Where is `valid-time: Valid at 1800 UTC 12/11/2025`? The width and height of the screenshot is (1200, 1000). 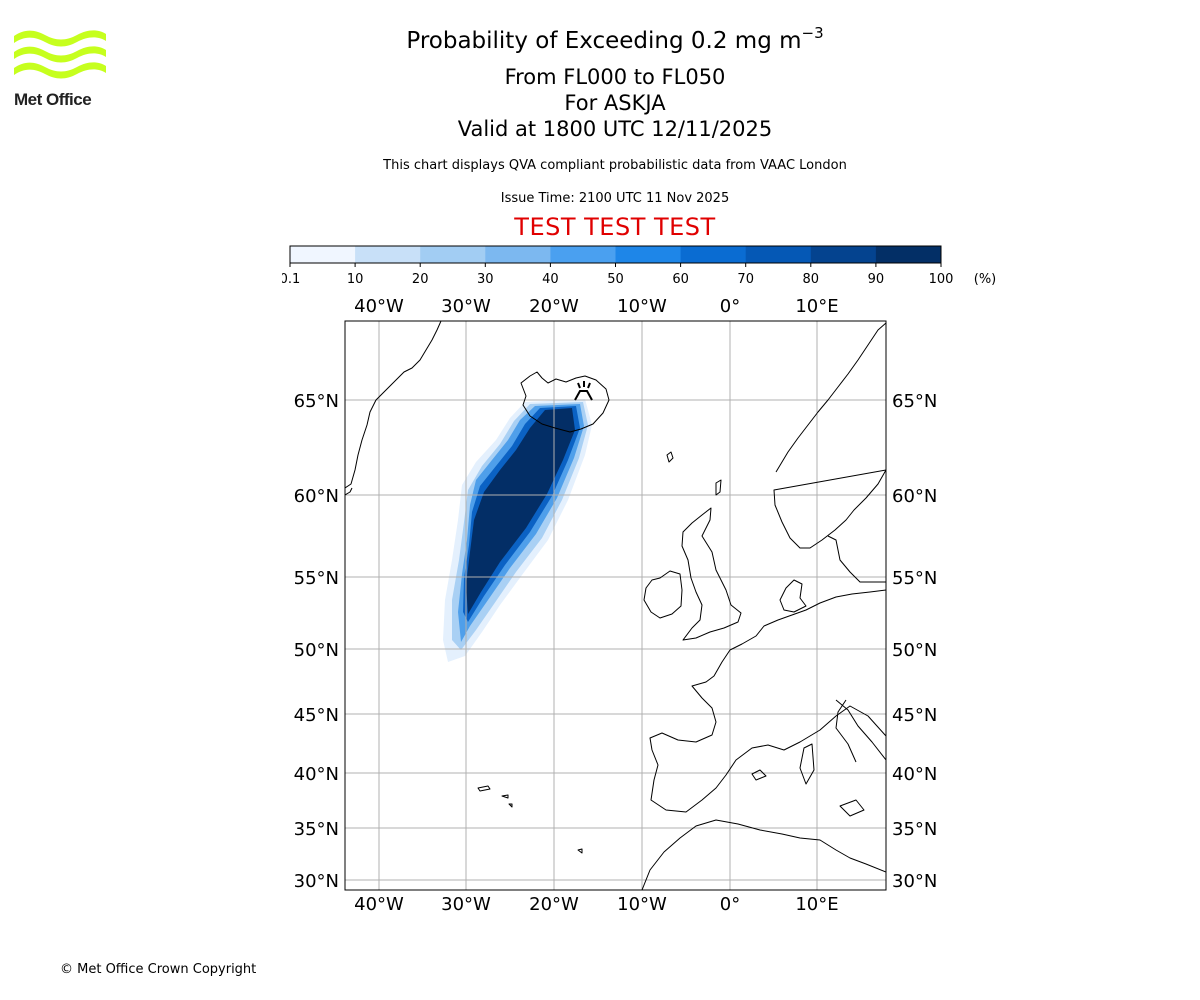
valid-time: Valid at 1800 UTC 12/11/2025 is located at coordinates (615, 129).